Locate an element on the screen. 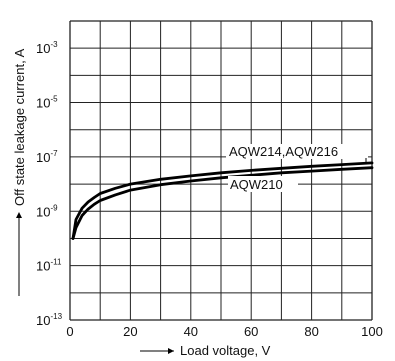  series-label-aqw214-aqw216: AQW214,AQW216 is located at coordinates (283, 151).